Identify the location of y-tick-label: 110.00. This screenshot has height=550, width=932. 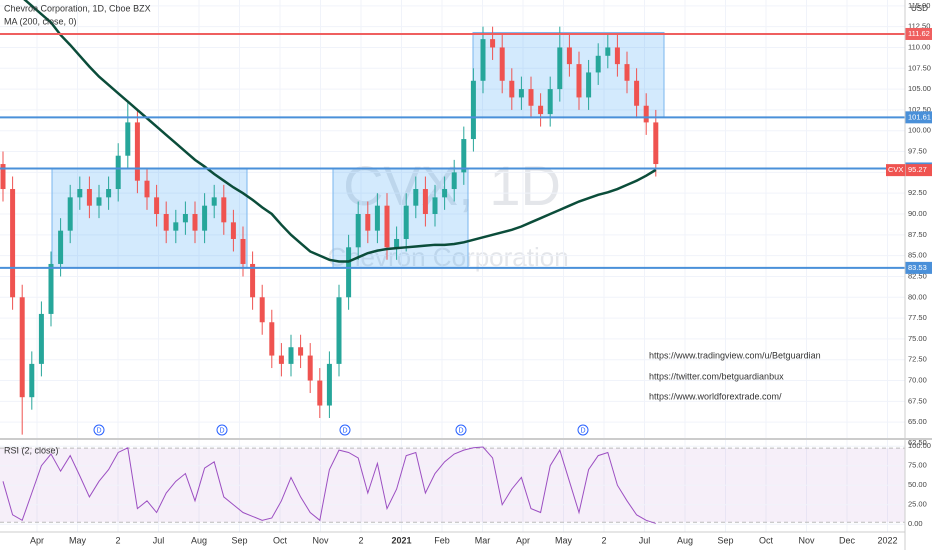
(919, 46).